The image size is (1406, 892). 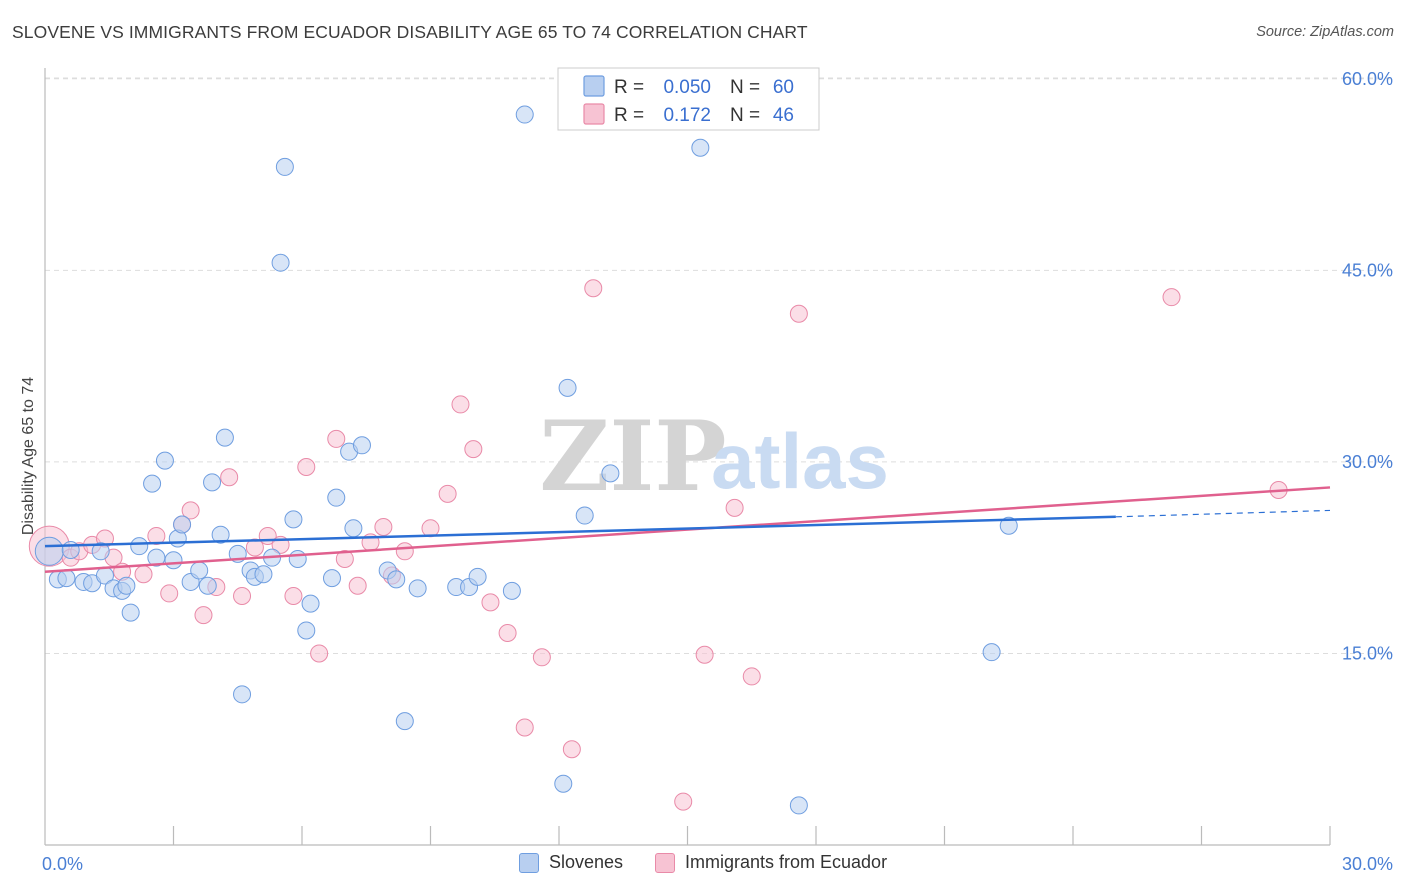 I want to click on legend-r-value: 0.050, so click(x=687, y=87).